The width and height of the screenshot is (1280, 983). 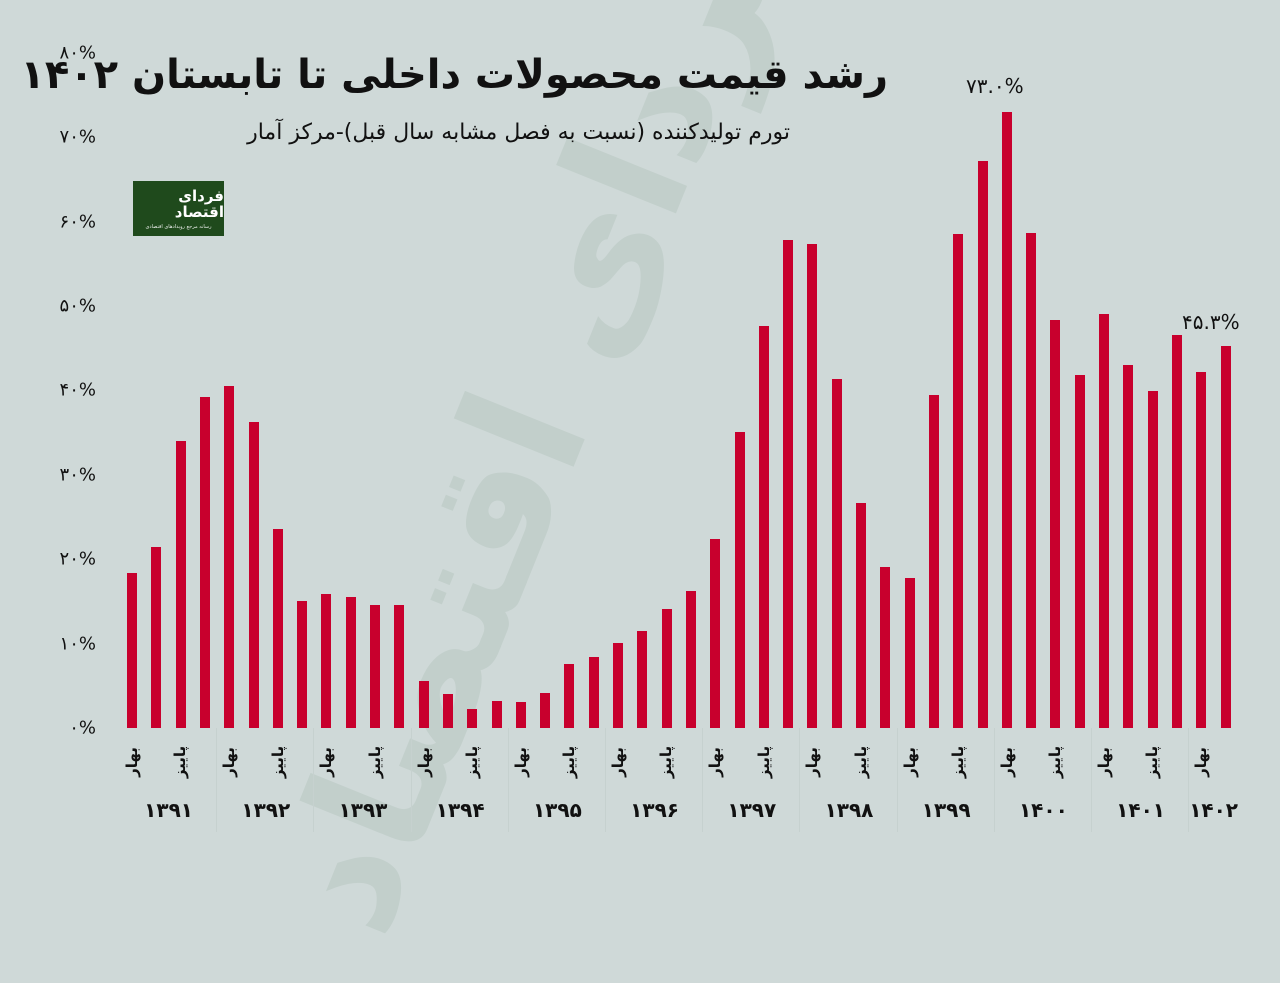 What do you see at coordinates (1214, 810) in the screenshot?
I see `year-label: ۱۴۰۲` at bounding box center [1214, 810].